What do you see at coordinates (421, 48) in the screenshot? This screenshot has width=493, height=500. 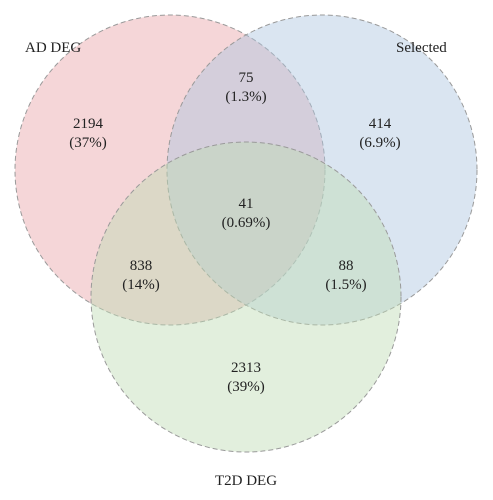 I see `selected-label: Selected` at bounding box center [421, 48].